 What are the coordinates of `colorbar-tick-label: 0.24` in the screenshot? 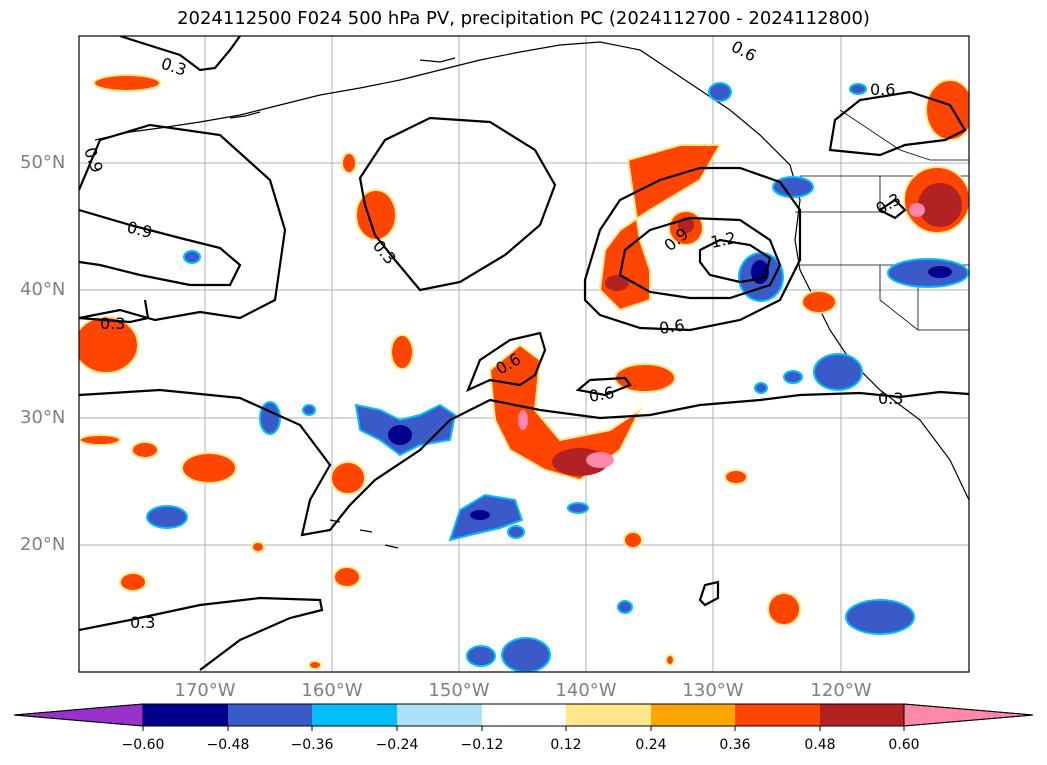 It's located at (651, 745).